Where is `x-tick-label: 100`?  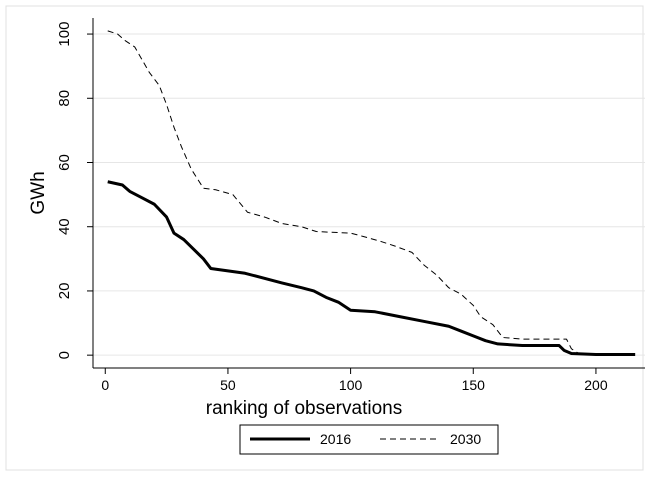 x-tick-label: 100 is located at coordinates (351, 385).